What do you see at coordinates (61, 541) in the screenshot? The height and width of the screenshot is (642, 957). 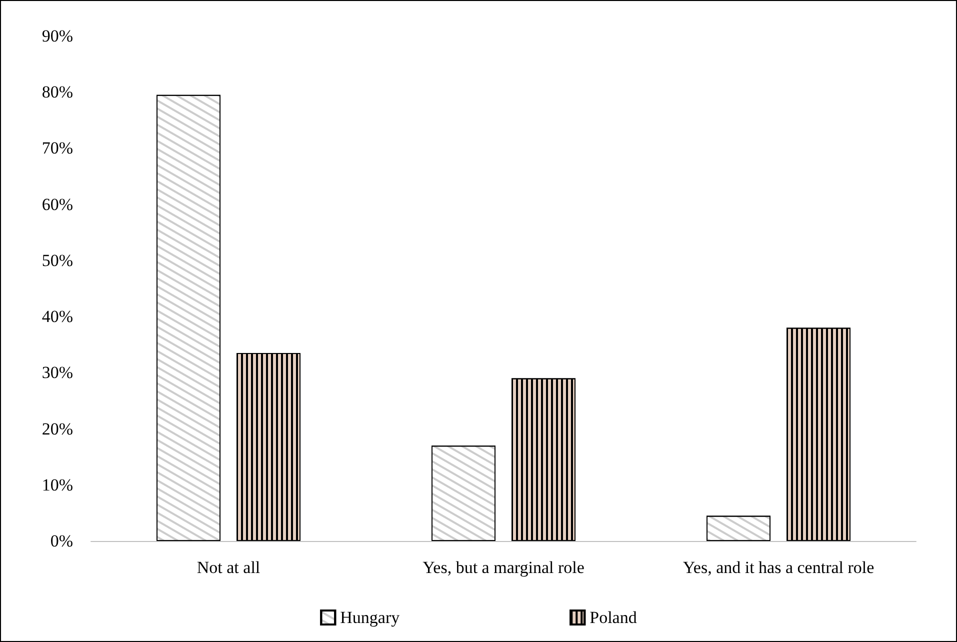 I see `y-tick-label: 0%` at bounding box center [61, 541].